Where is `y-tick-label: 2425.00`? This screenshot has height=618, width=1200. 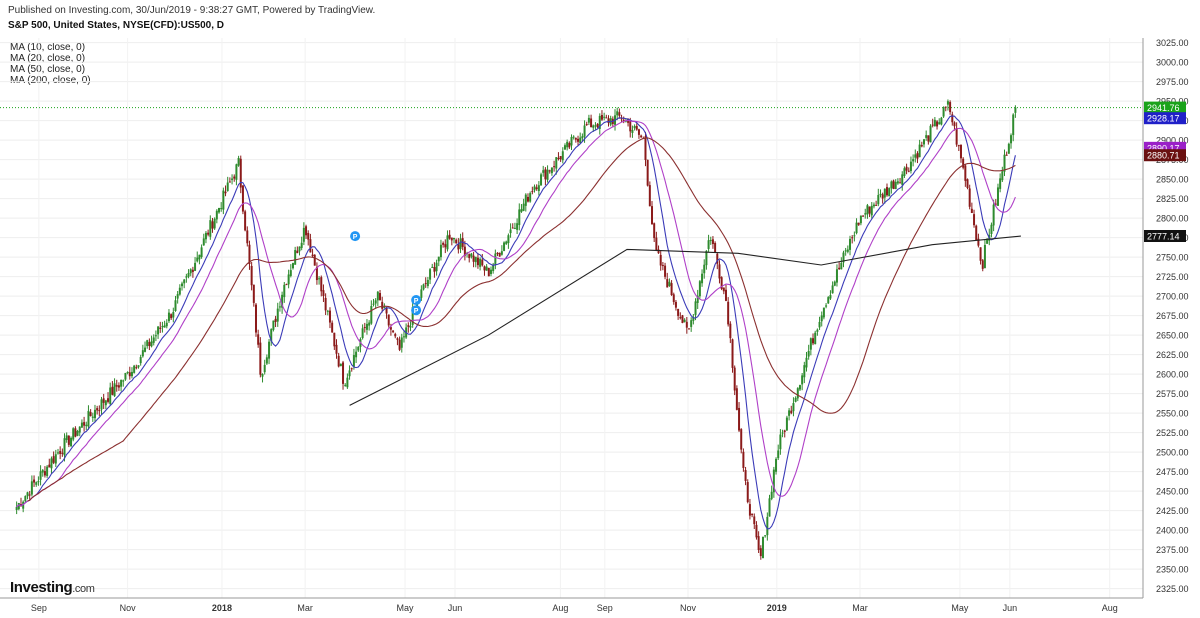
y-tick-label: 2425.00 is located at coordinates (1172, 511).